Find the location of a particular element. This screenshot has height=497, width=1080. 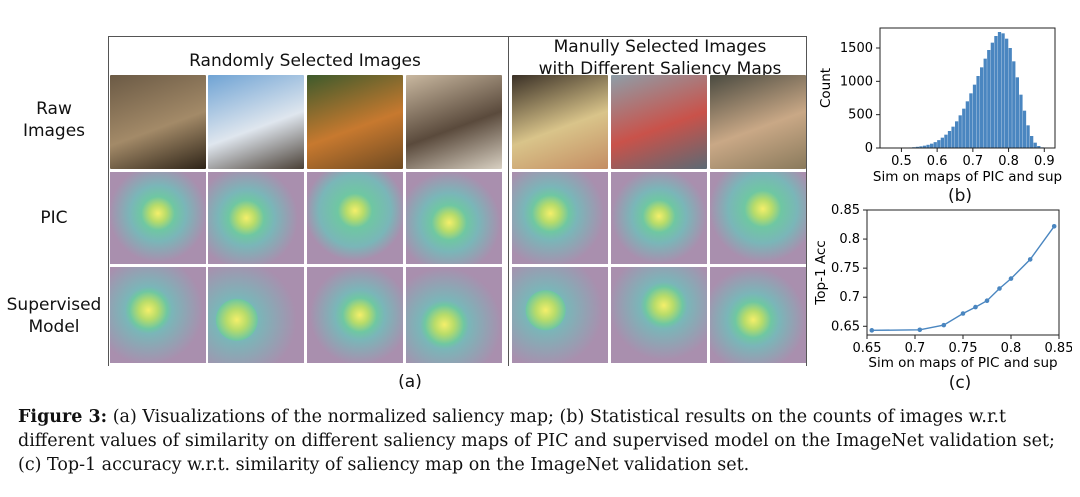

y-tick-label: 500 is located at coordinates (860, 115).